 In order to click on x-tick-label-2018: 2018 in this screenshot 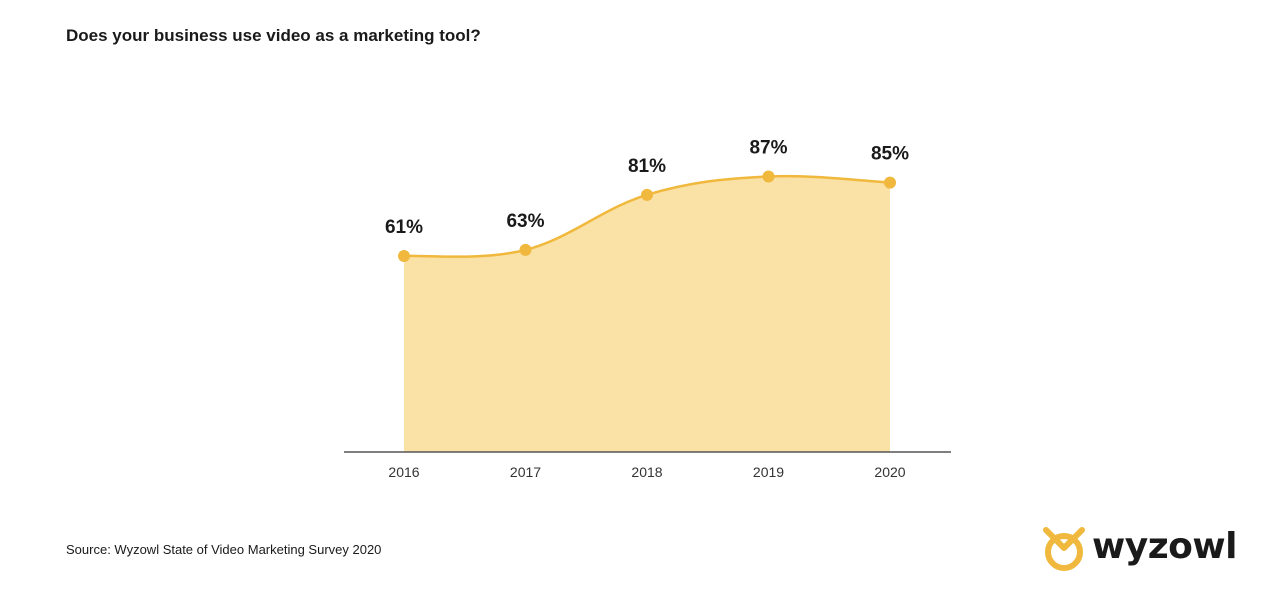, I will do `click(646, 472)`.